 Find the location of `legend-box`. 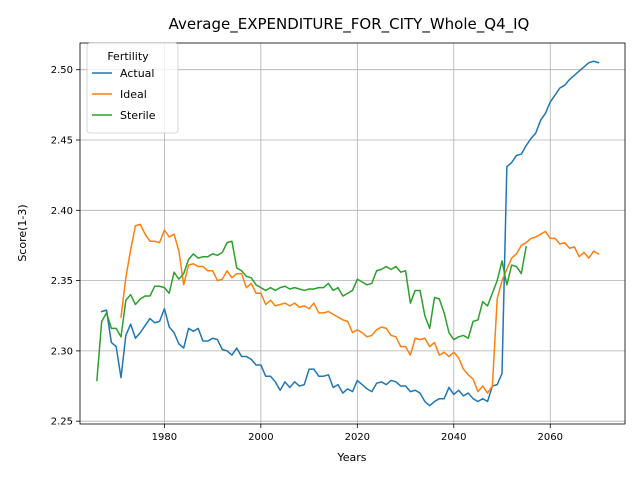

legend-box is located at coordinates (132, 88).